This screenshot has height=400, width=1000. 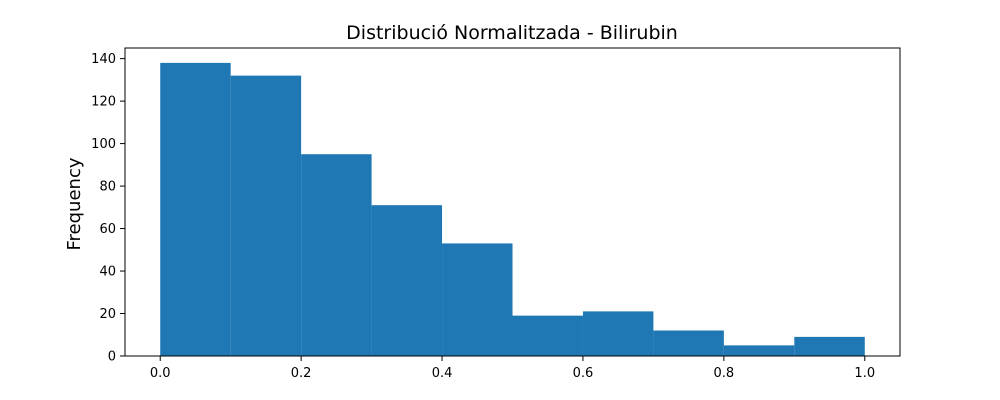 What do you see at coordinates (108, 208) in the screenshot?
I see `y-axis-ticks: 0 20 40 60 80 100 120 140` at bounding box center [108, 208].